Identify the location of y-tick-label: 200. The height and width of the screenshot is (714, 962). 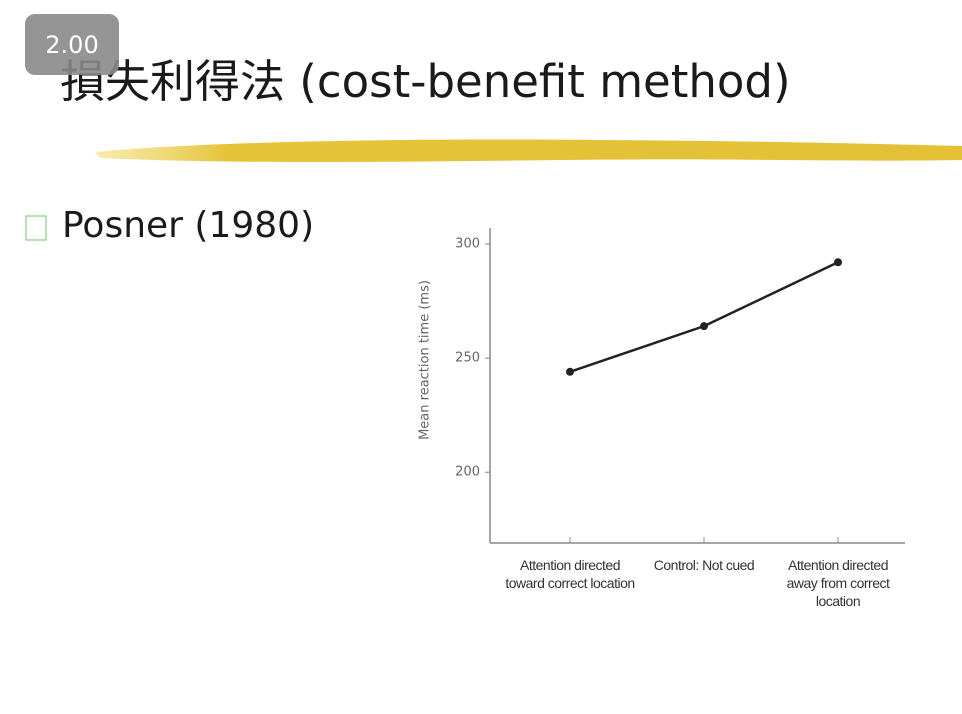
(467, 472).